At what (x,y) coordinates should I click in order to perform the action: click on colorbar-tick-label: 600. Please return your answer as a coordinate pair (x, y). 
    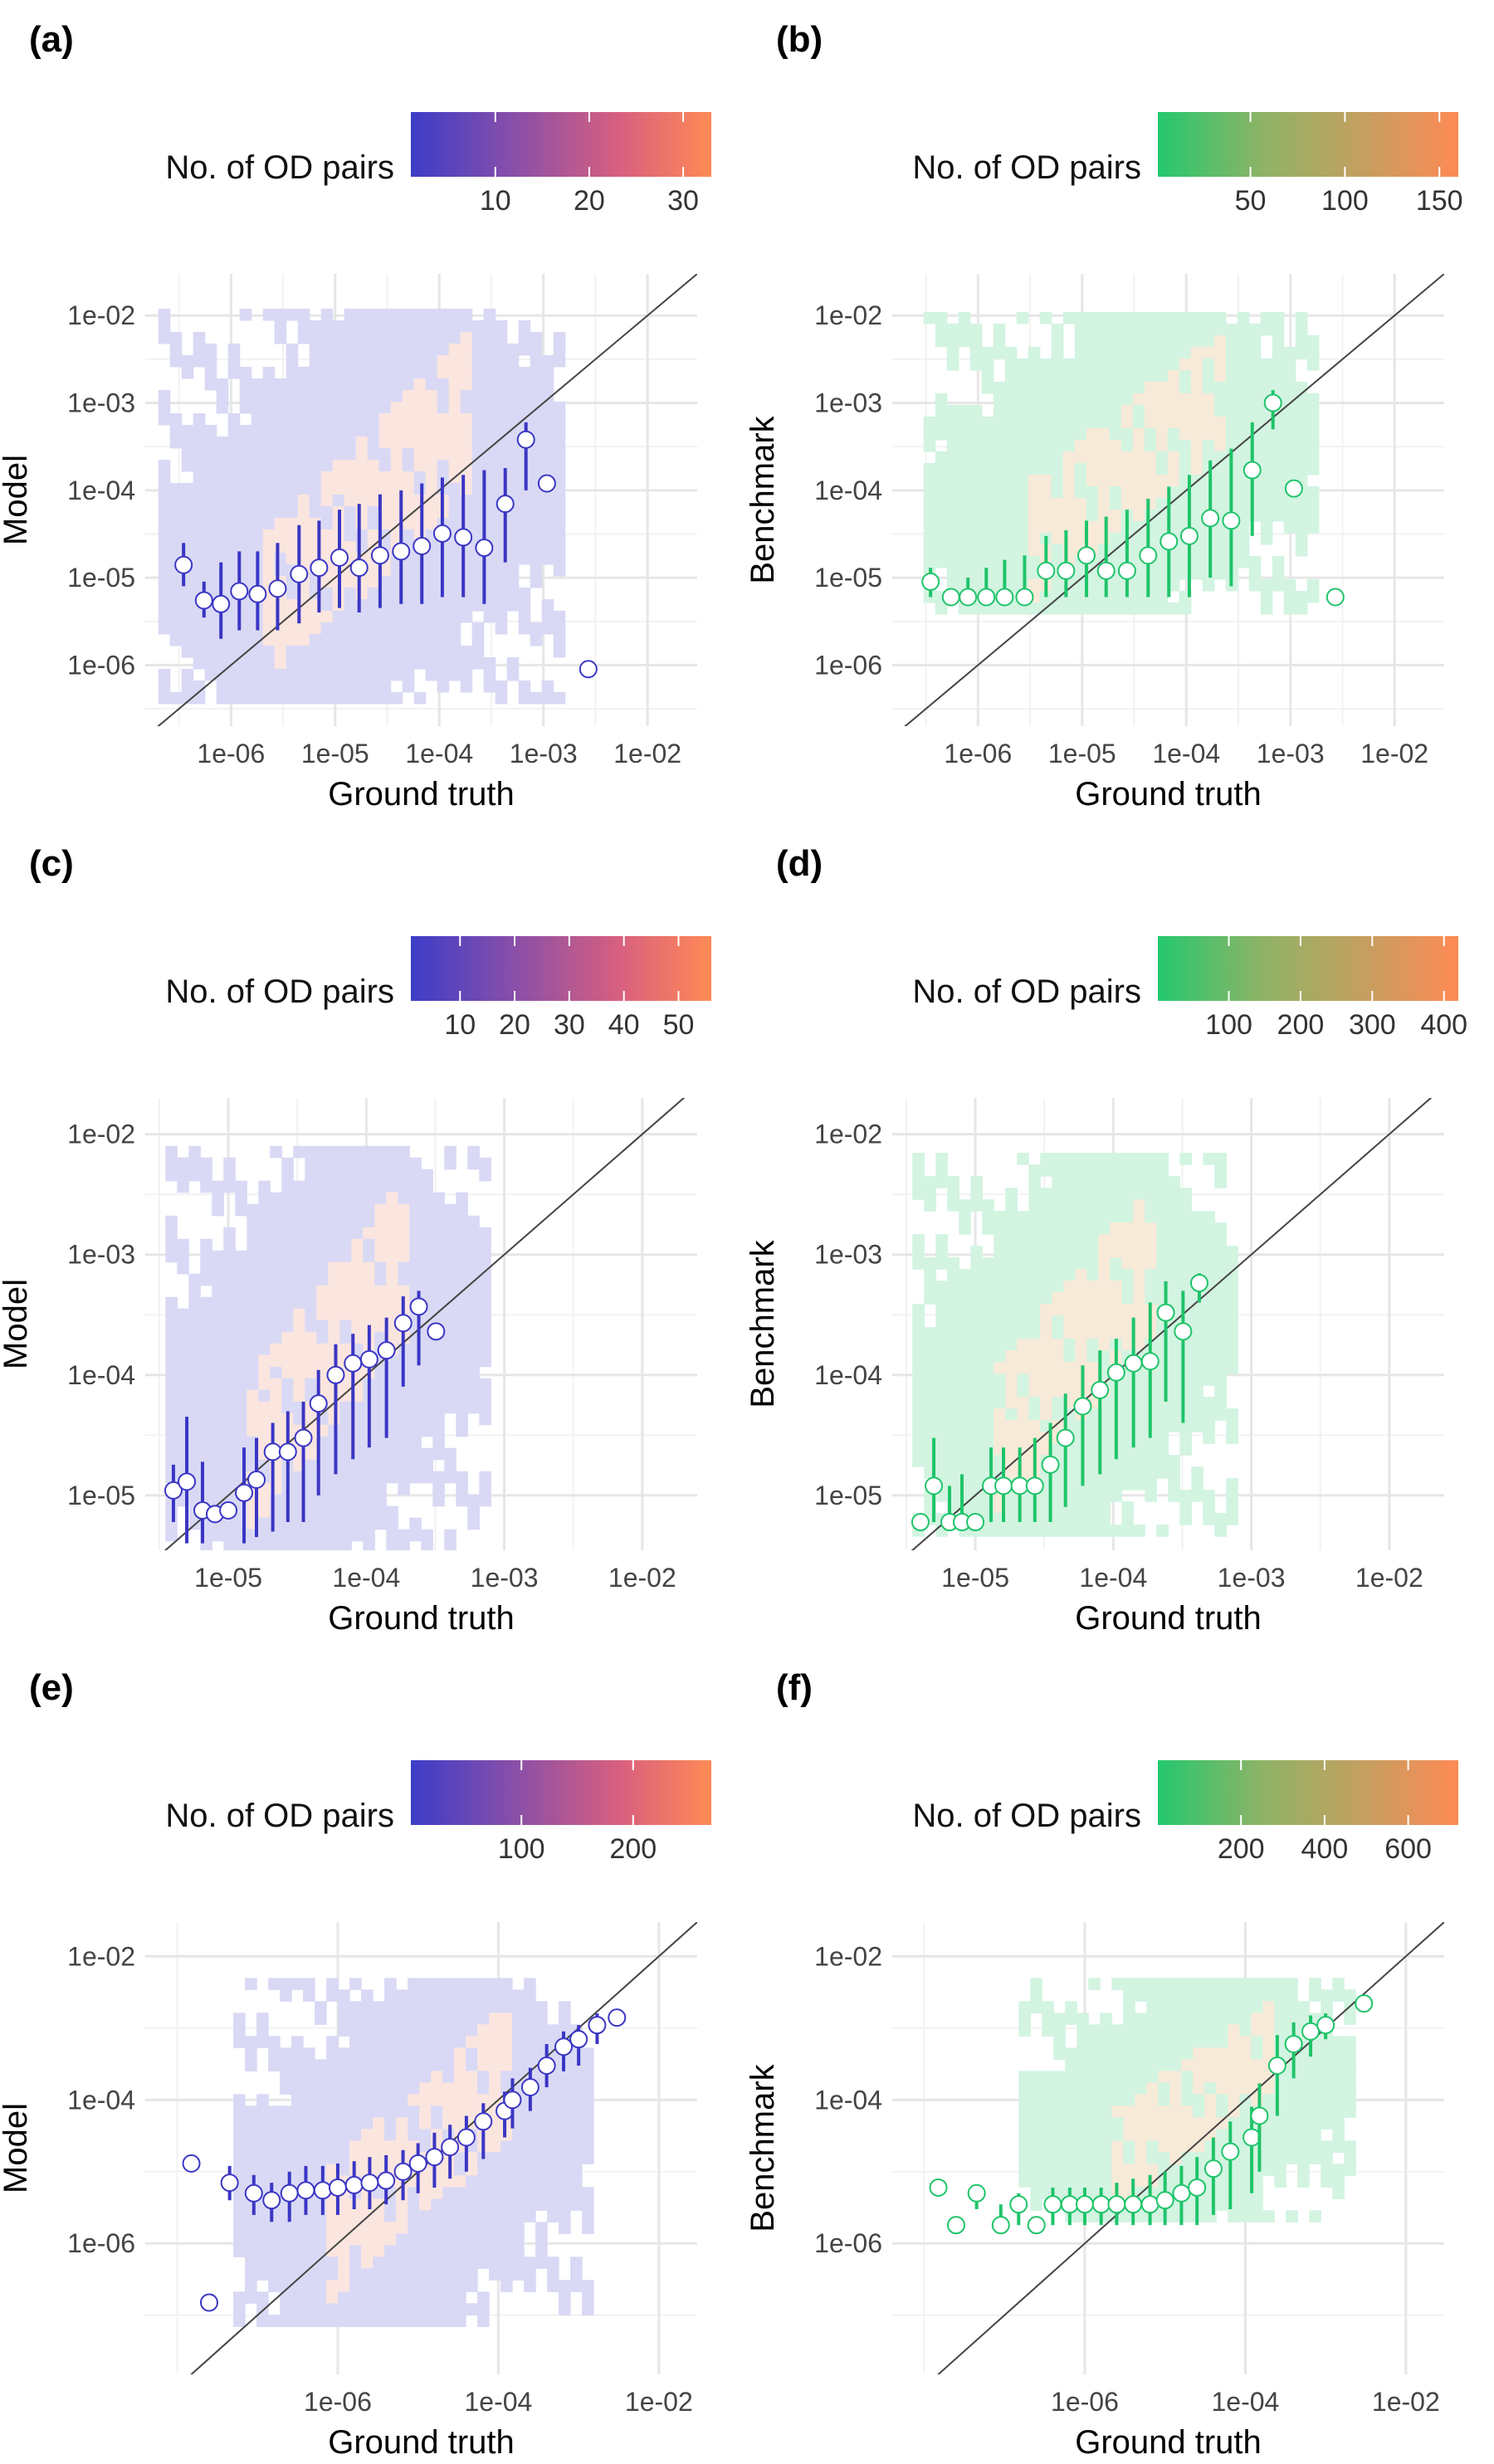
    Looking at the image, I should click on (1408, 1849).